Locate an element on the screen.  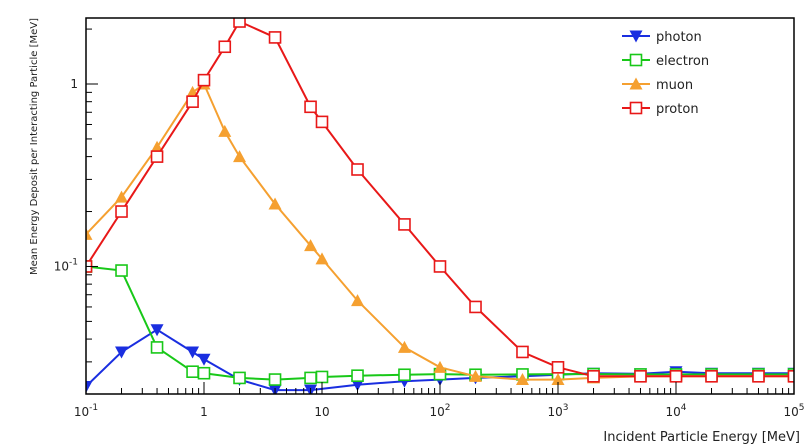
x-tick-label: 10⁵ is located at coordinates (793, 411).